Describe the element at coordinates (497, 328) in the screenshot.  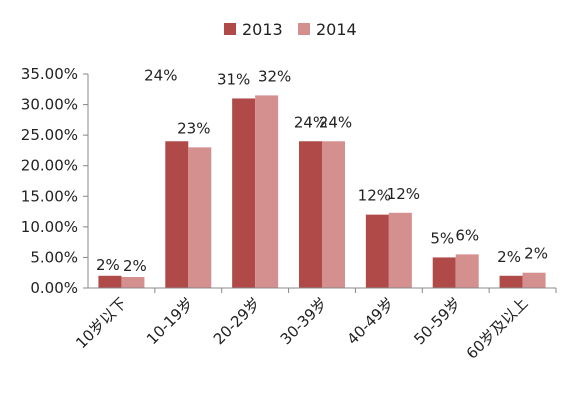
I see `x-category-label: 60岁及以上` at that location.